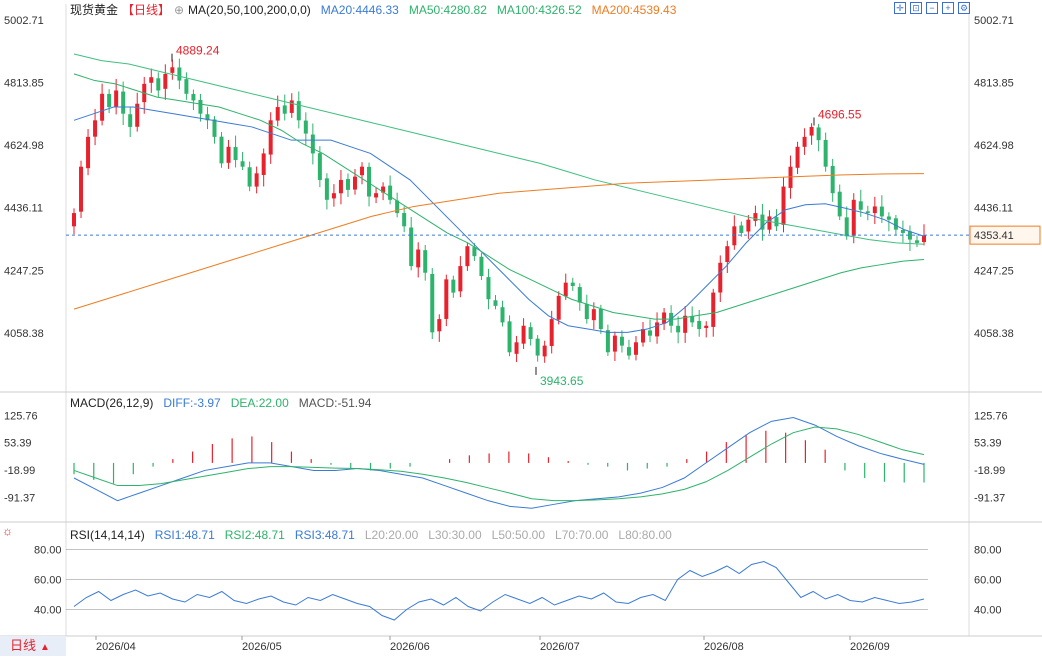  I want to click on header-ma100: MA100:4326.52, so click(539, 10).